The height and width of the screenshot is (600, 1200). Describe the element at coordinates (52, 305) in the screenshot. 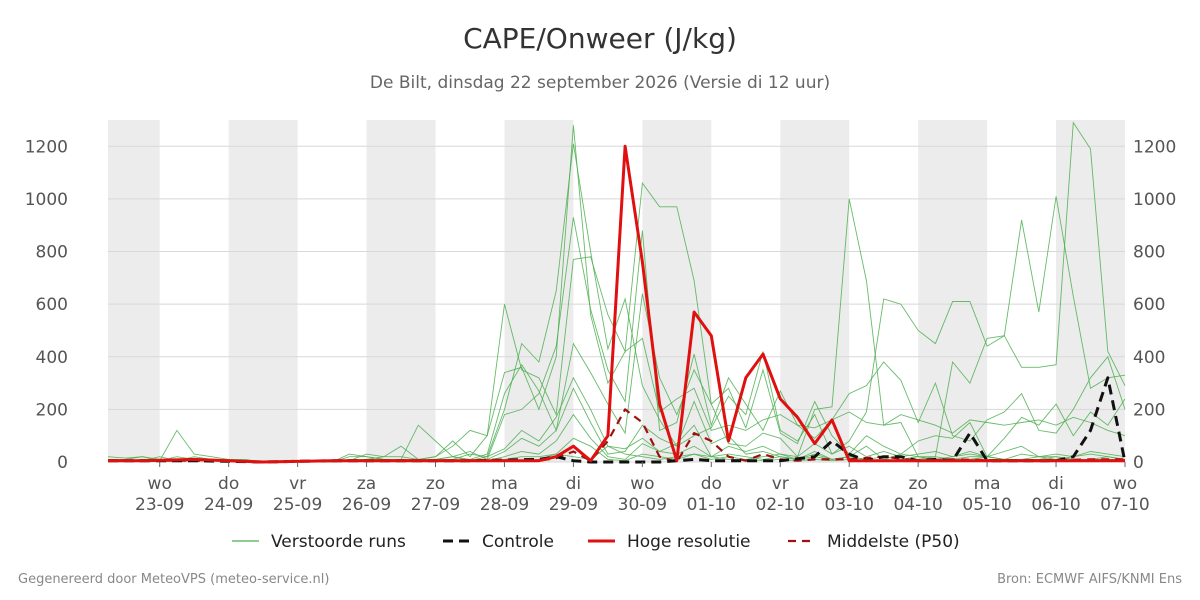

I see `y-tick-label-left: 600` at that location.